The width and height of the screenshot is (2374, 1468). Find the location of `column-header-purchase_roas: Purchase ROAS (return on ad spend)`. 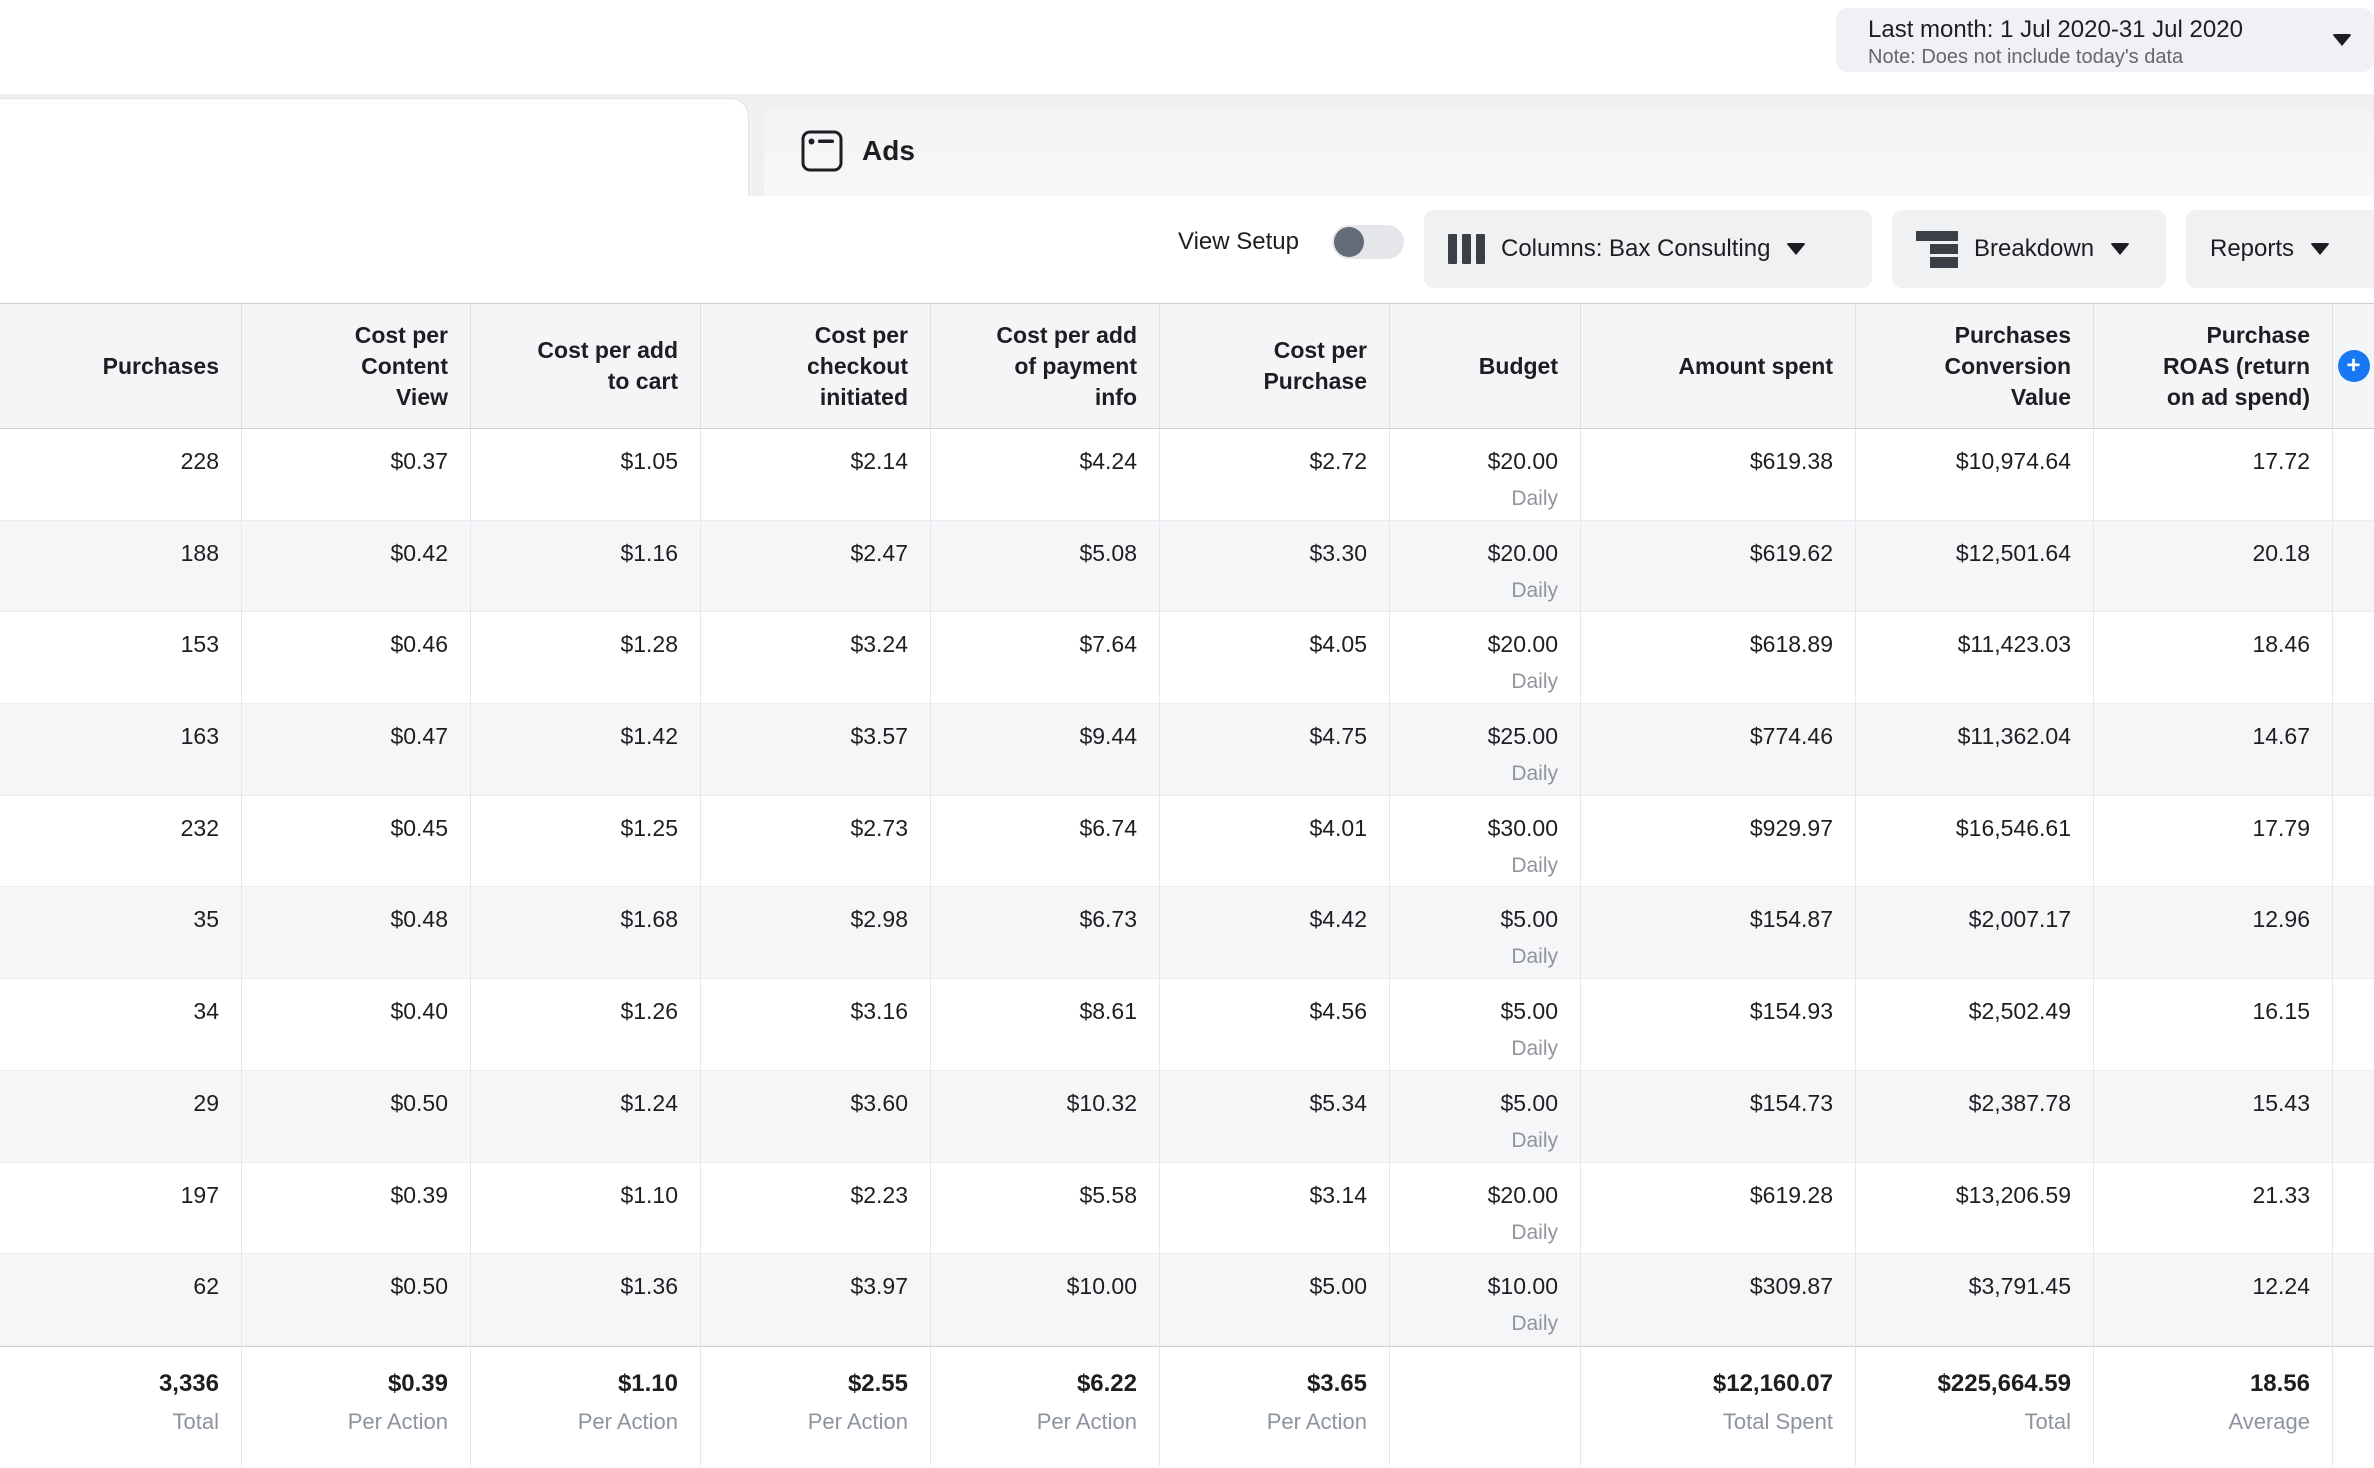

column-header-purchase_roas: Purchase ROAS (return on ad spend) is located at coordinates (2213, 366).